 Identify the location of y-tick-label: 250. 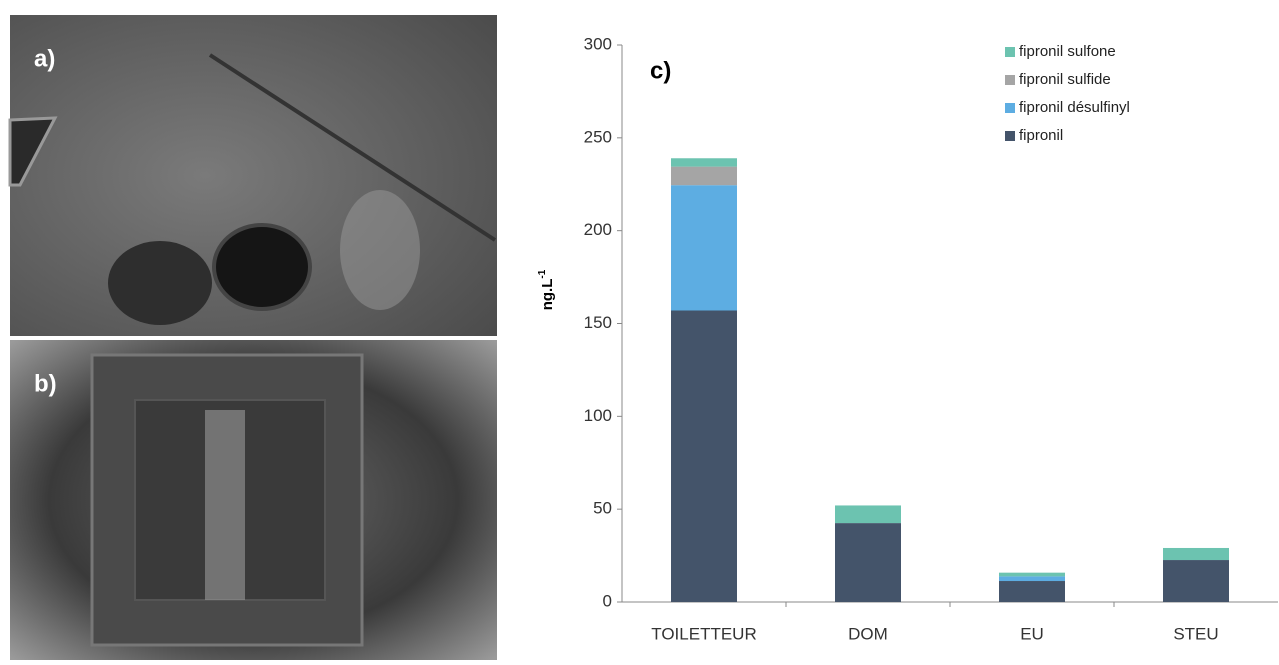
(598, 136).